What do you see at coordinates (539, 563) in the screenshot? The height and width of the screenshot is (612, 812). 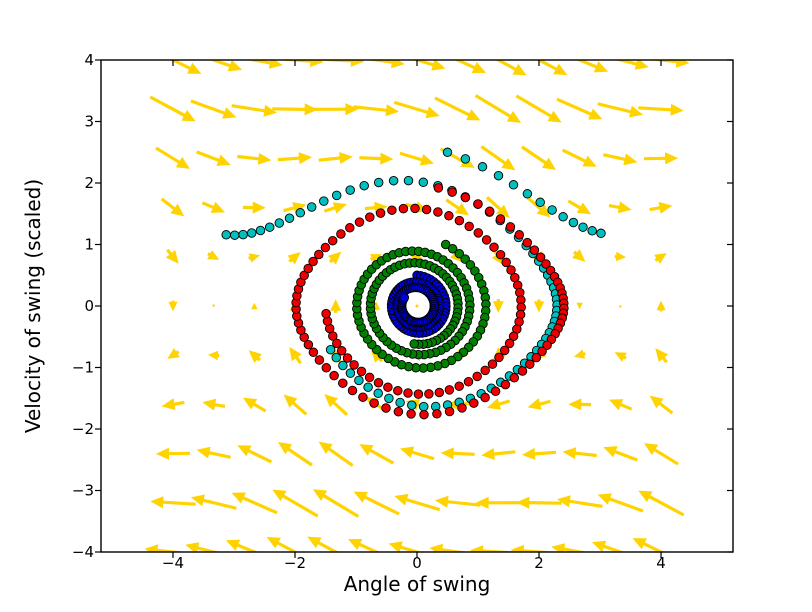 I see `x-tick-label: 2` at bounding box center [539, 563].